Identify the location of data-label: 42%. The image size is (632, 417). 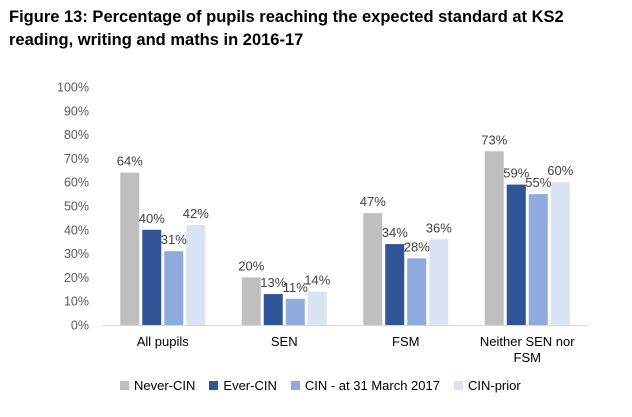
(196, 213).